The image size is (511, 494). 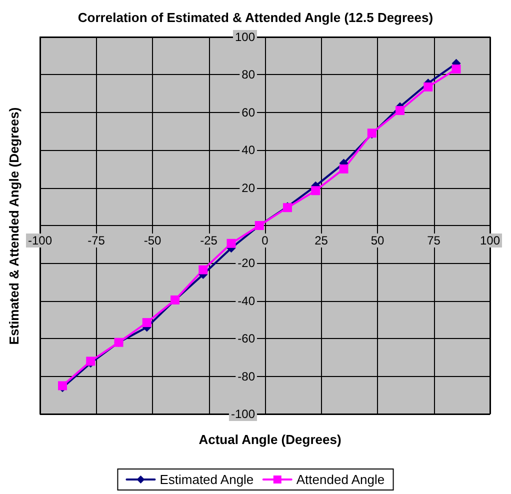 I want to click on y-tick-label: 80, so click(x=249, y=75).